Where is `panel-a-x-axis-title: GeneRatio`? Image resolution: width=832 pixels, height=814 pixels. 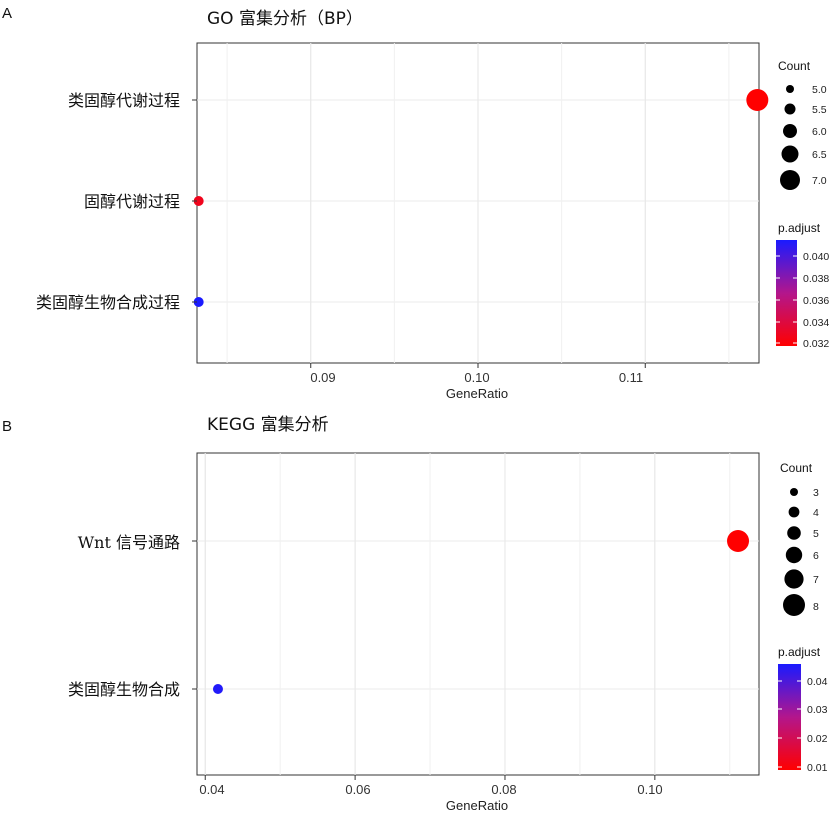 panel-a-x-axis-title: GeneRatio is located at coordinates (477, 393).